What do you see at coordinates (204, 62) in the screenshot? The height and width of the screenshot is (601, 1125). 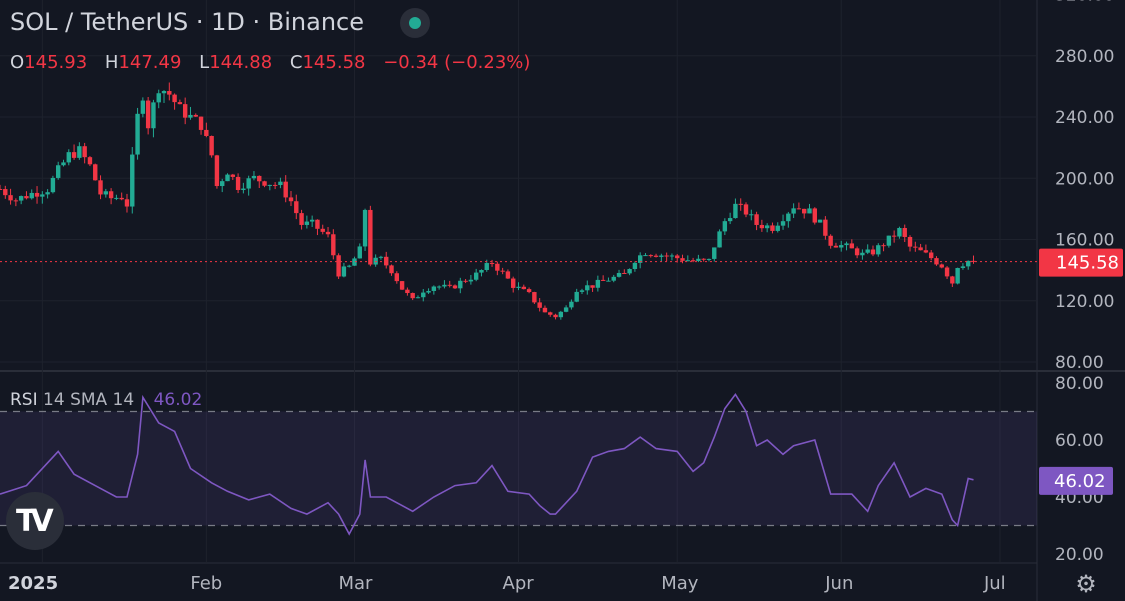 I see `low-label: L` at bounding box center [204, 62].